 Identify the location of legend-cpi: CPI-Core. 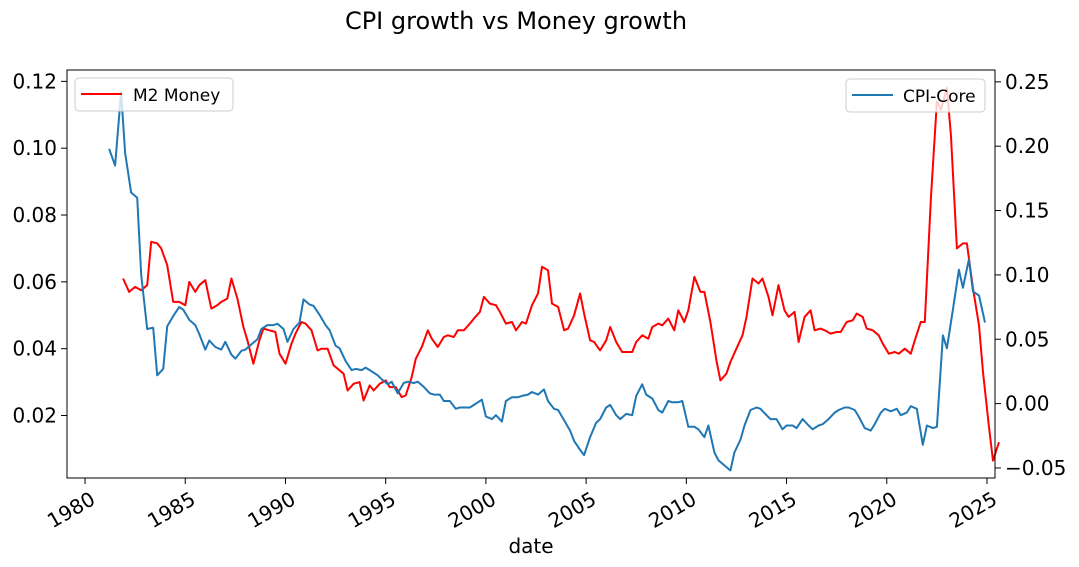
(915, 95).